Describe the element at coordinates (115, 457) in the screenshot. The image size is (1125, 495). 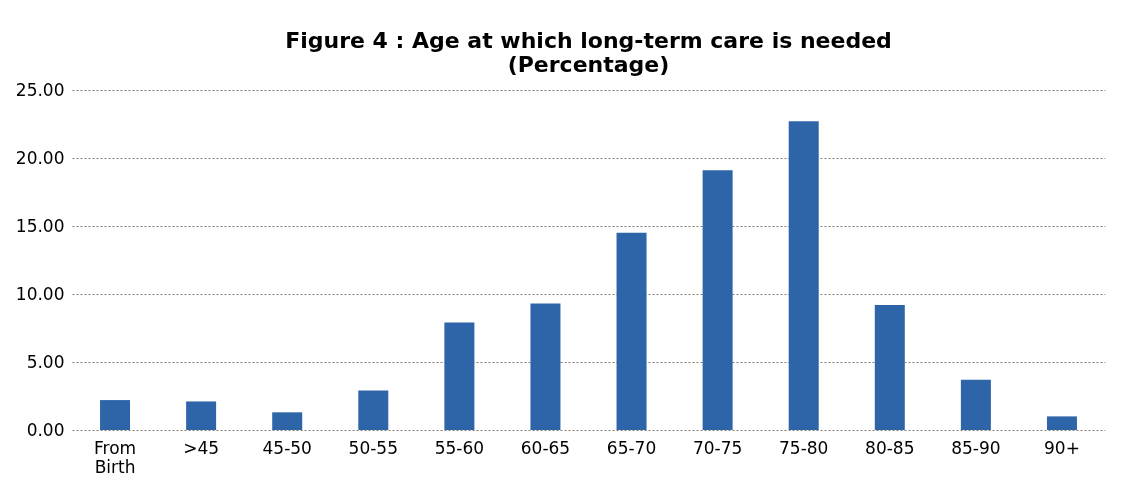
I see `x-tick-label: From Birth` at that location.